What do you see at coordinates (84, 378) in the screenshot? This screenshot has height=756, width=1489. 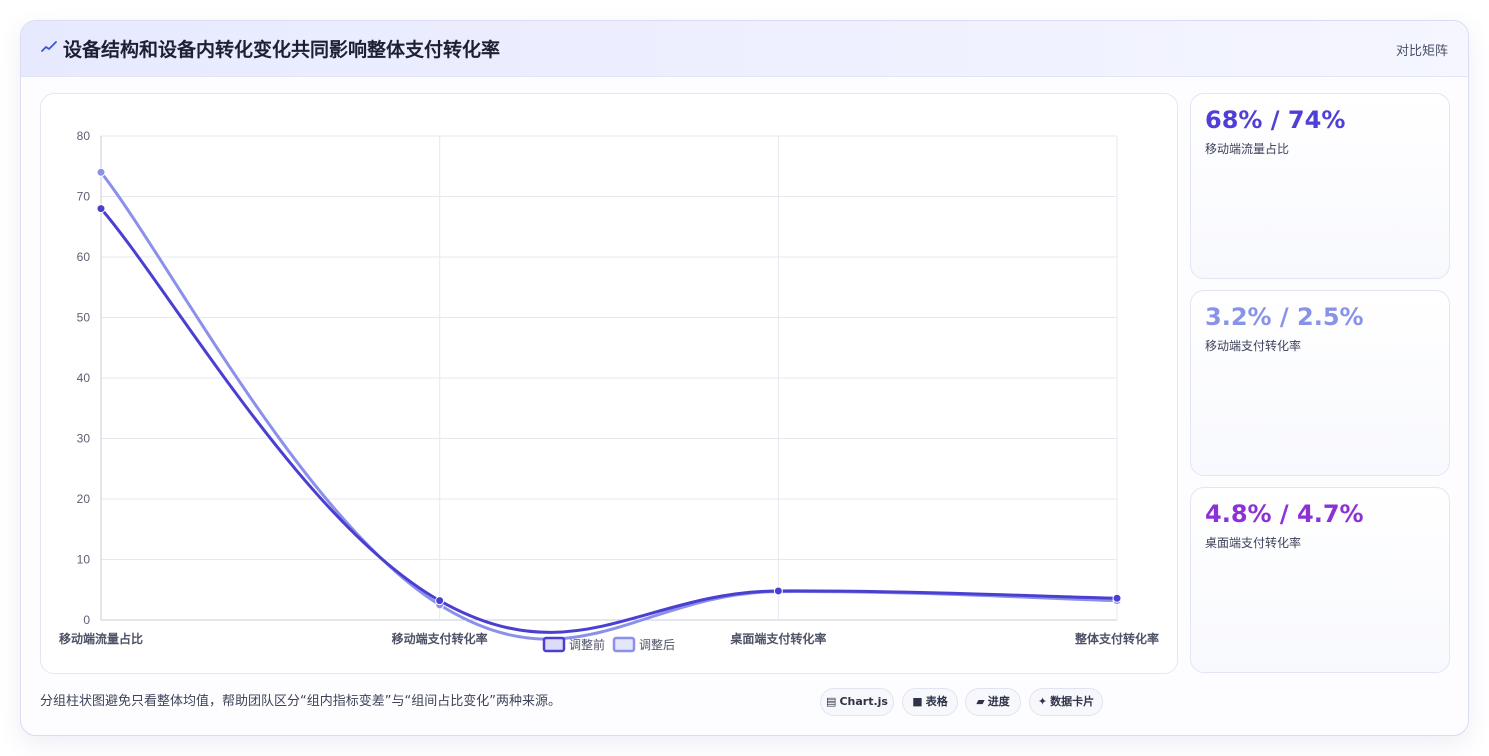 I see `y-tick-label: 40` at bounding box center [84, 378].